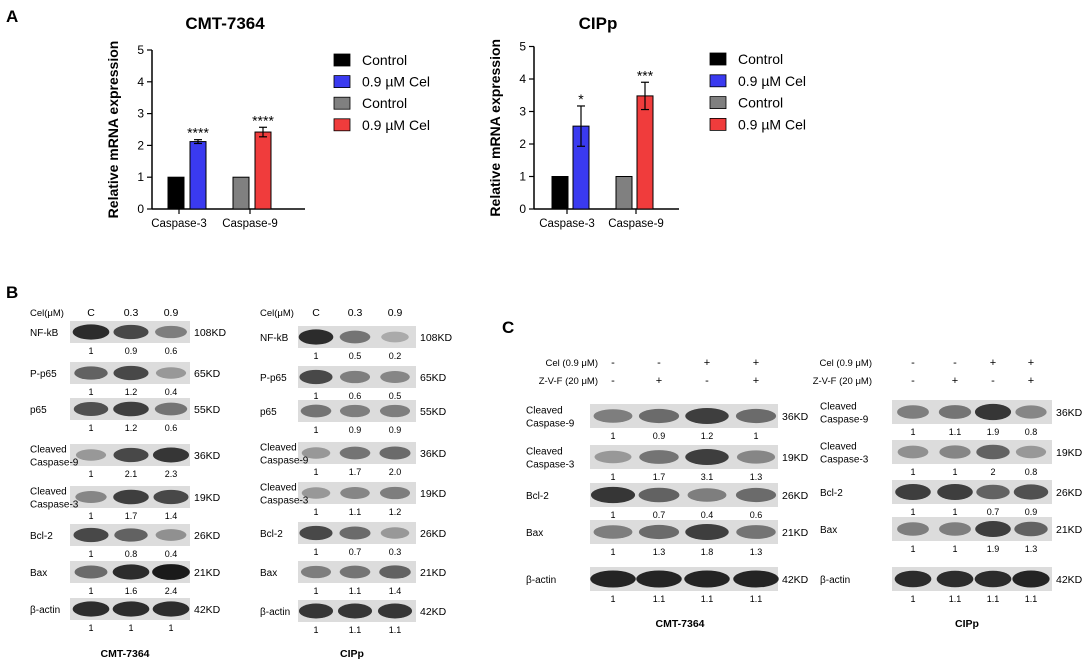 Image resolution: width=1084 pixels, height=672 pixels. I want to click on bar-caspase-9-0-9-m-cel, so click(263, 170).